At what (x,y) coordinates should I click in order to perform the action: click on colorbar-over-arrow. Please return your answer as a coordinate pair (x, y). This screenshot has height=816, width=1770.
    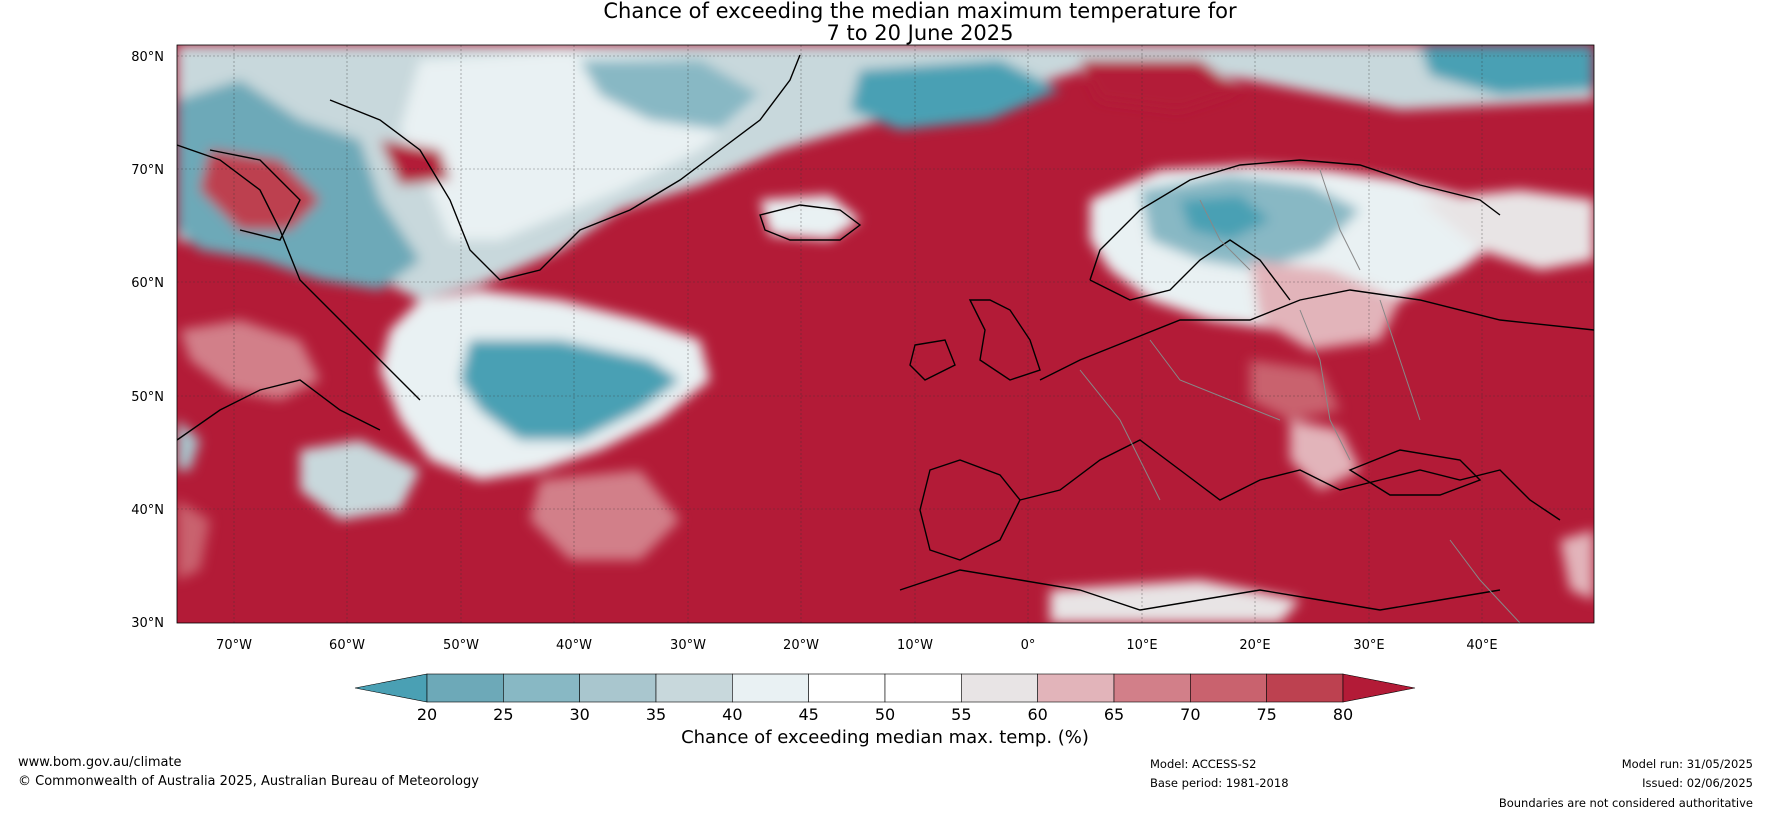
    Looking at the image, I should click on (1379, 688).